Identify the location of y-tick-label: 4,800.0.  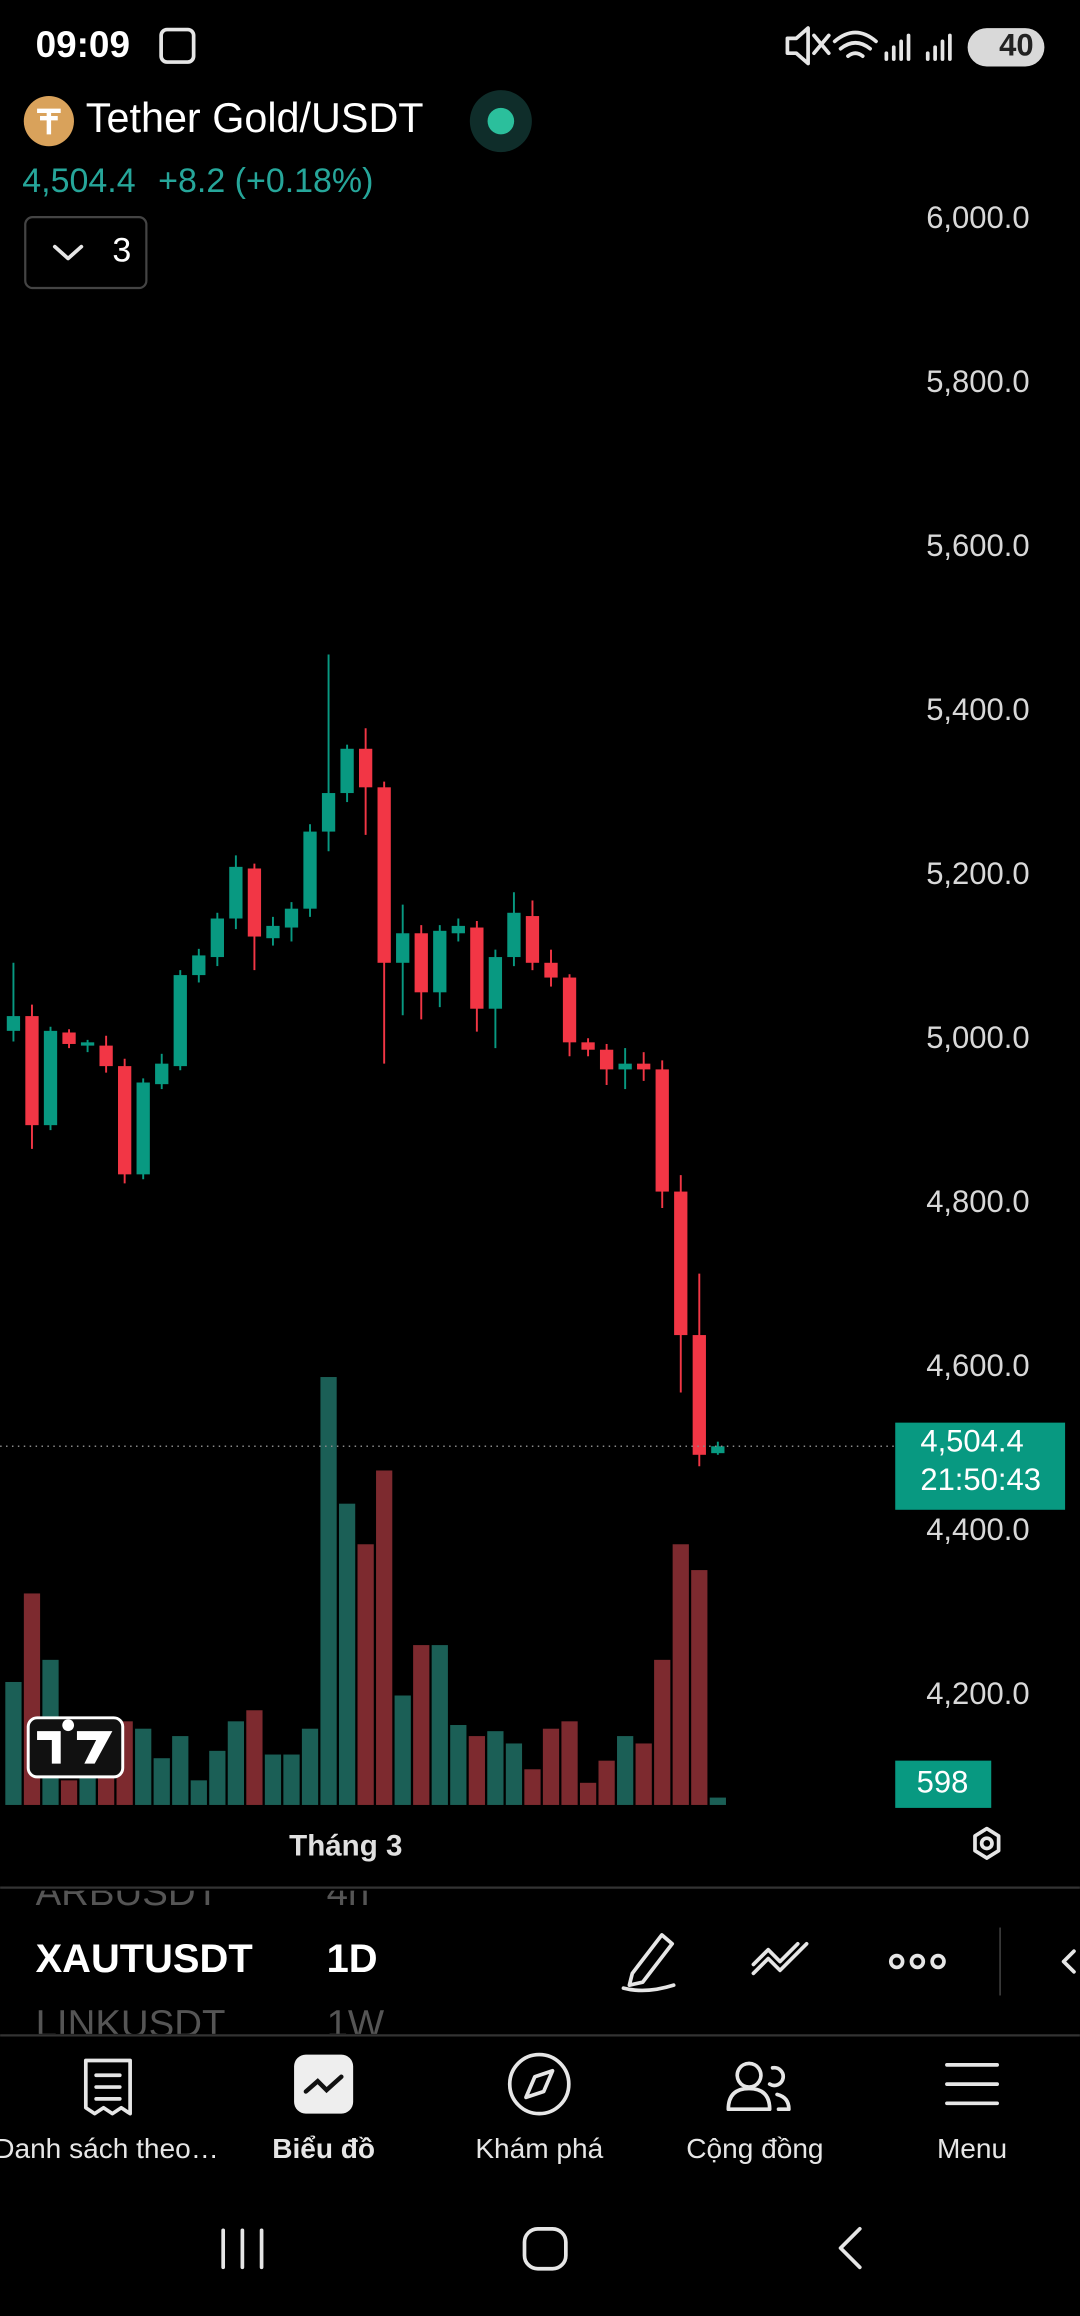
(977, 1201).